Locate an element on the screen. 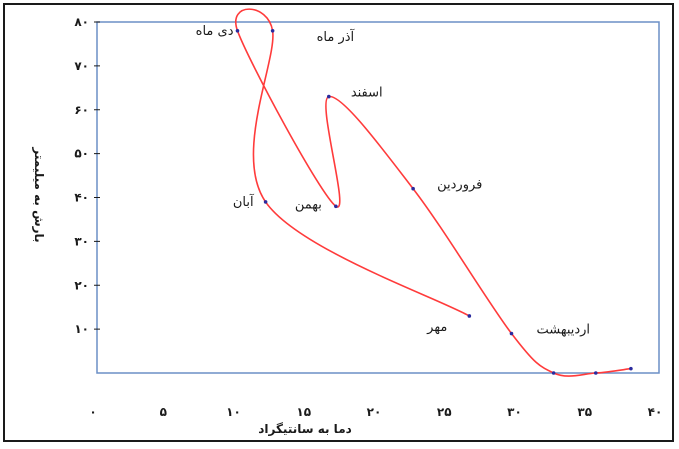 Image resolution: width=679 pixels, height=449 pixels. y-tick-label: ۴۰ is located at coordinates (81, 198).